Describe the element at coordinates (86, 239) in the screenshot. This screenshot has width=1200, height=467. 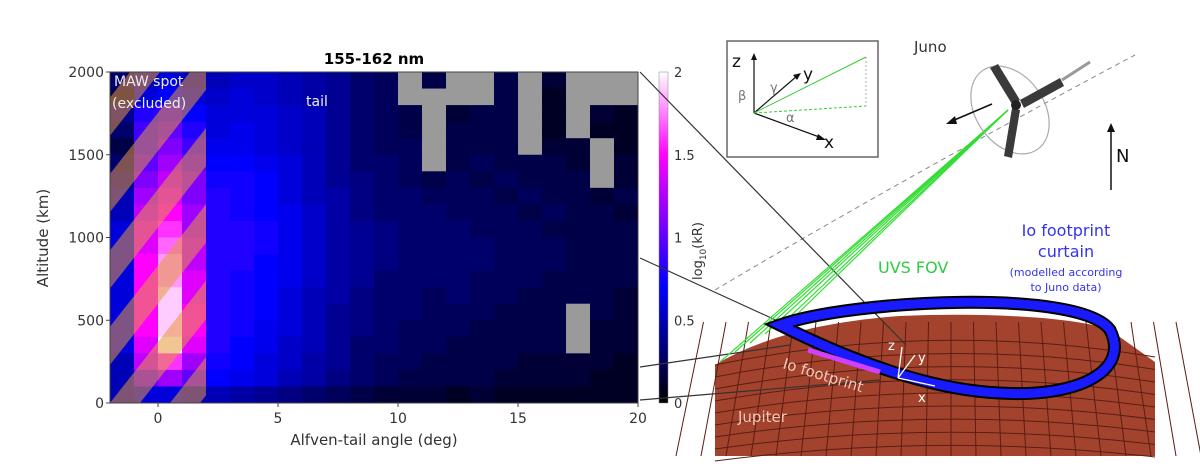
I see `y-tick-label: 1000` at that location.